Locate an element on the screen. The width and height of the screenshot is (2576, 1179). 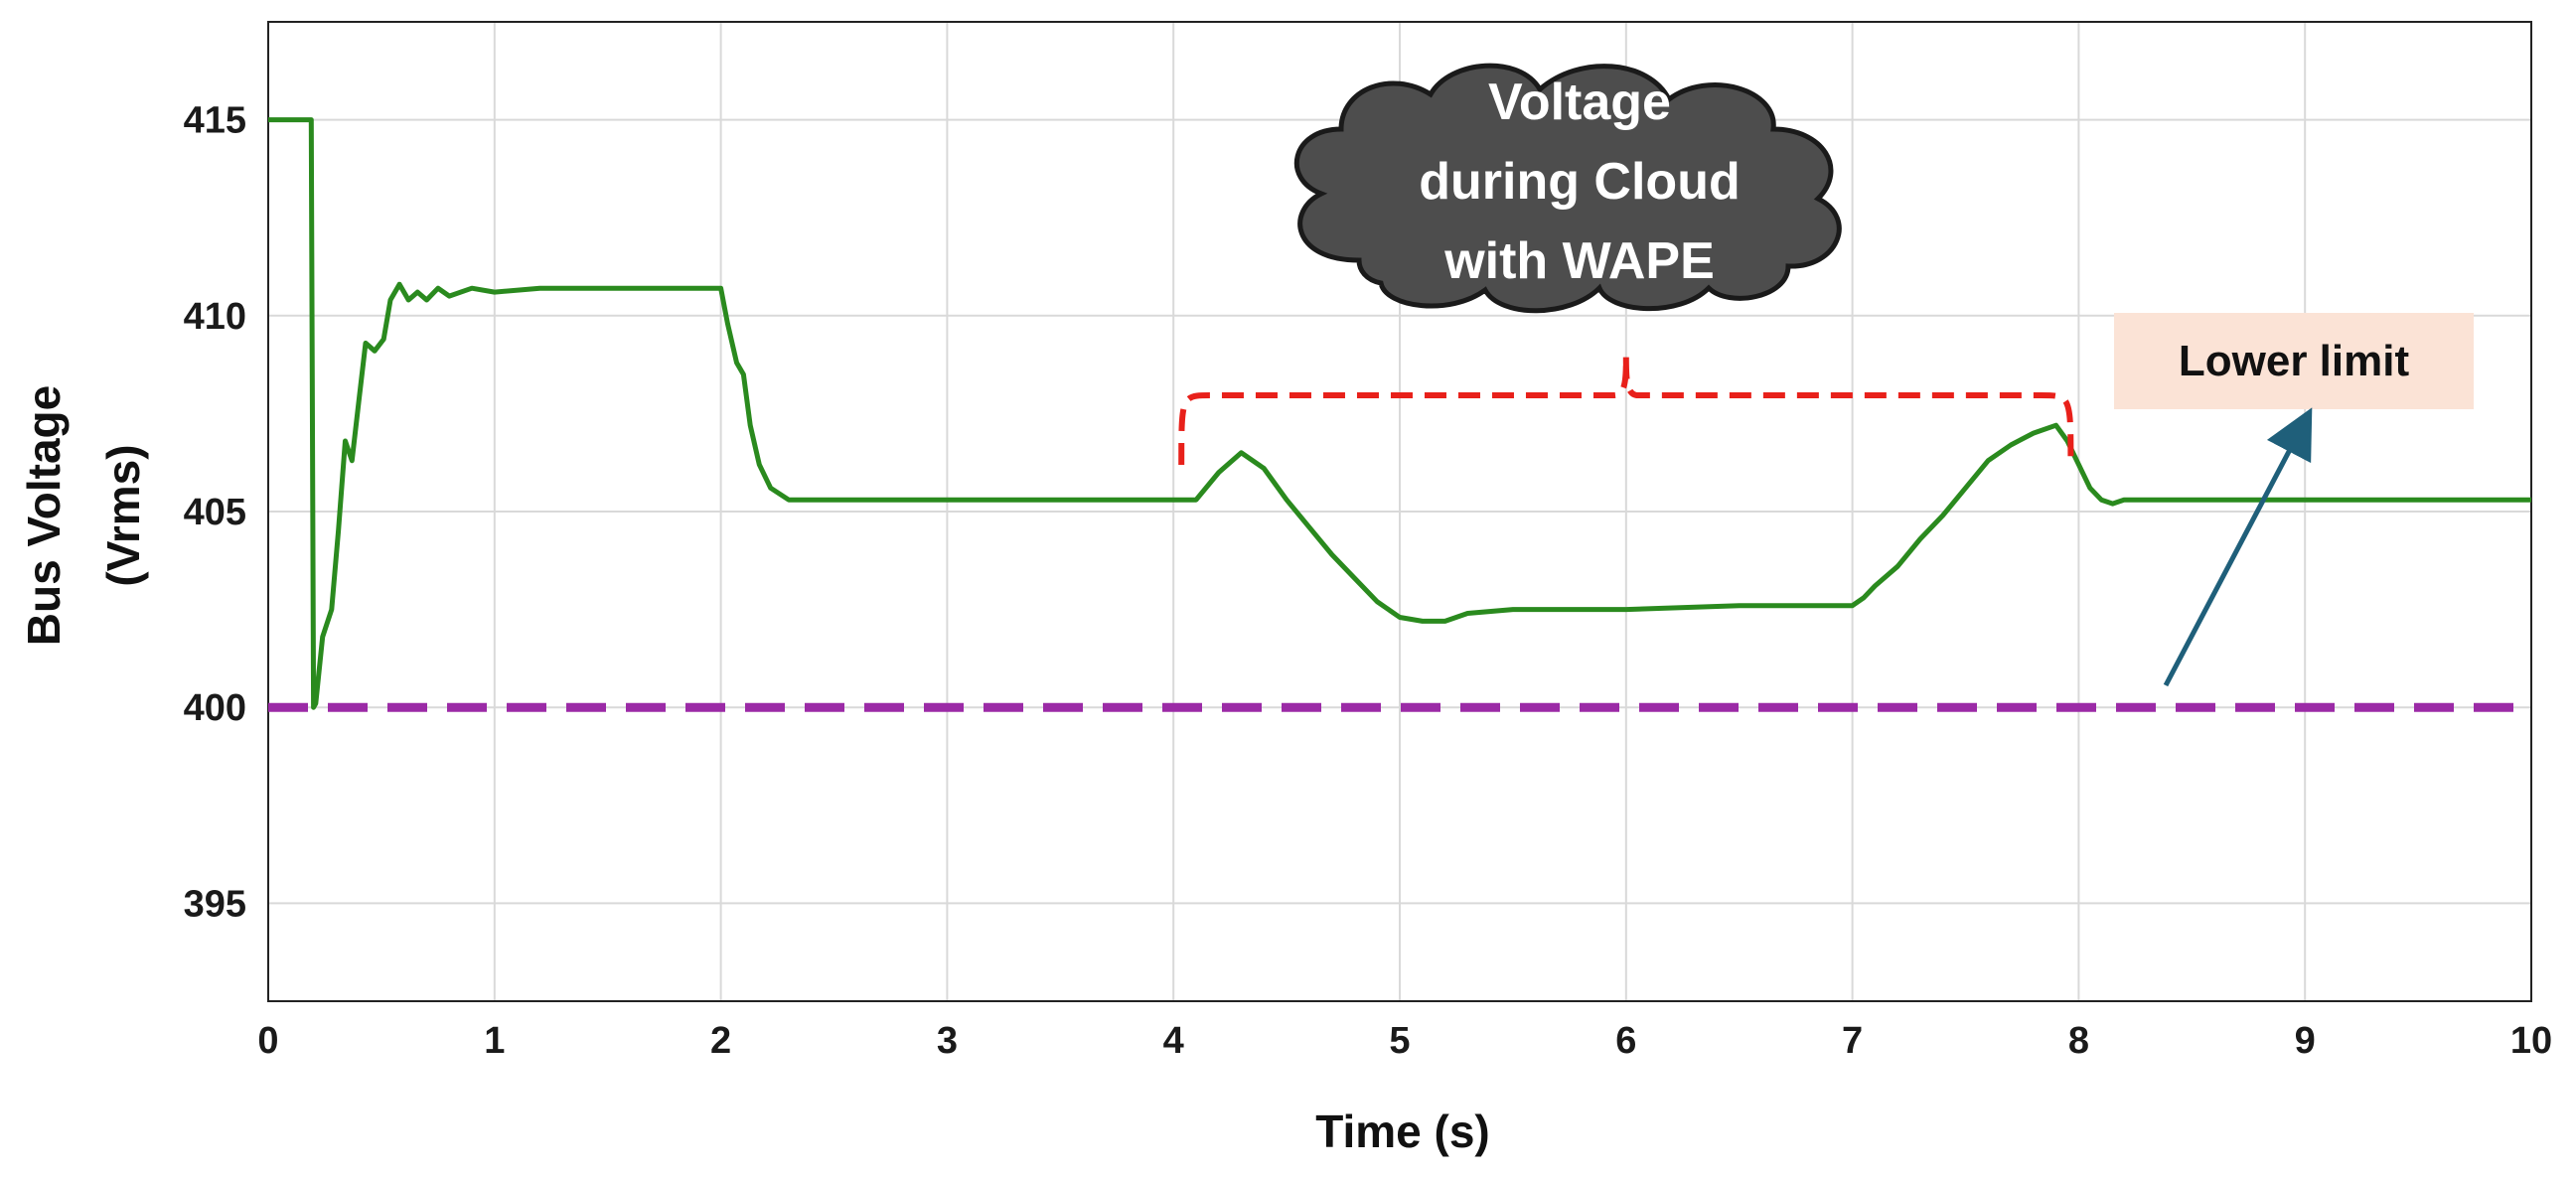
cloud-text-line-1: Voltage is located at coordinates (1579, 102).